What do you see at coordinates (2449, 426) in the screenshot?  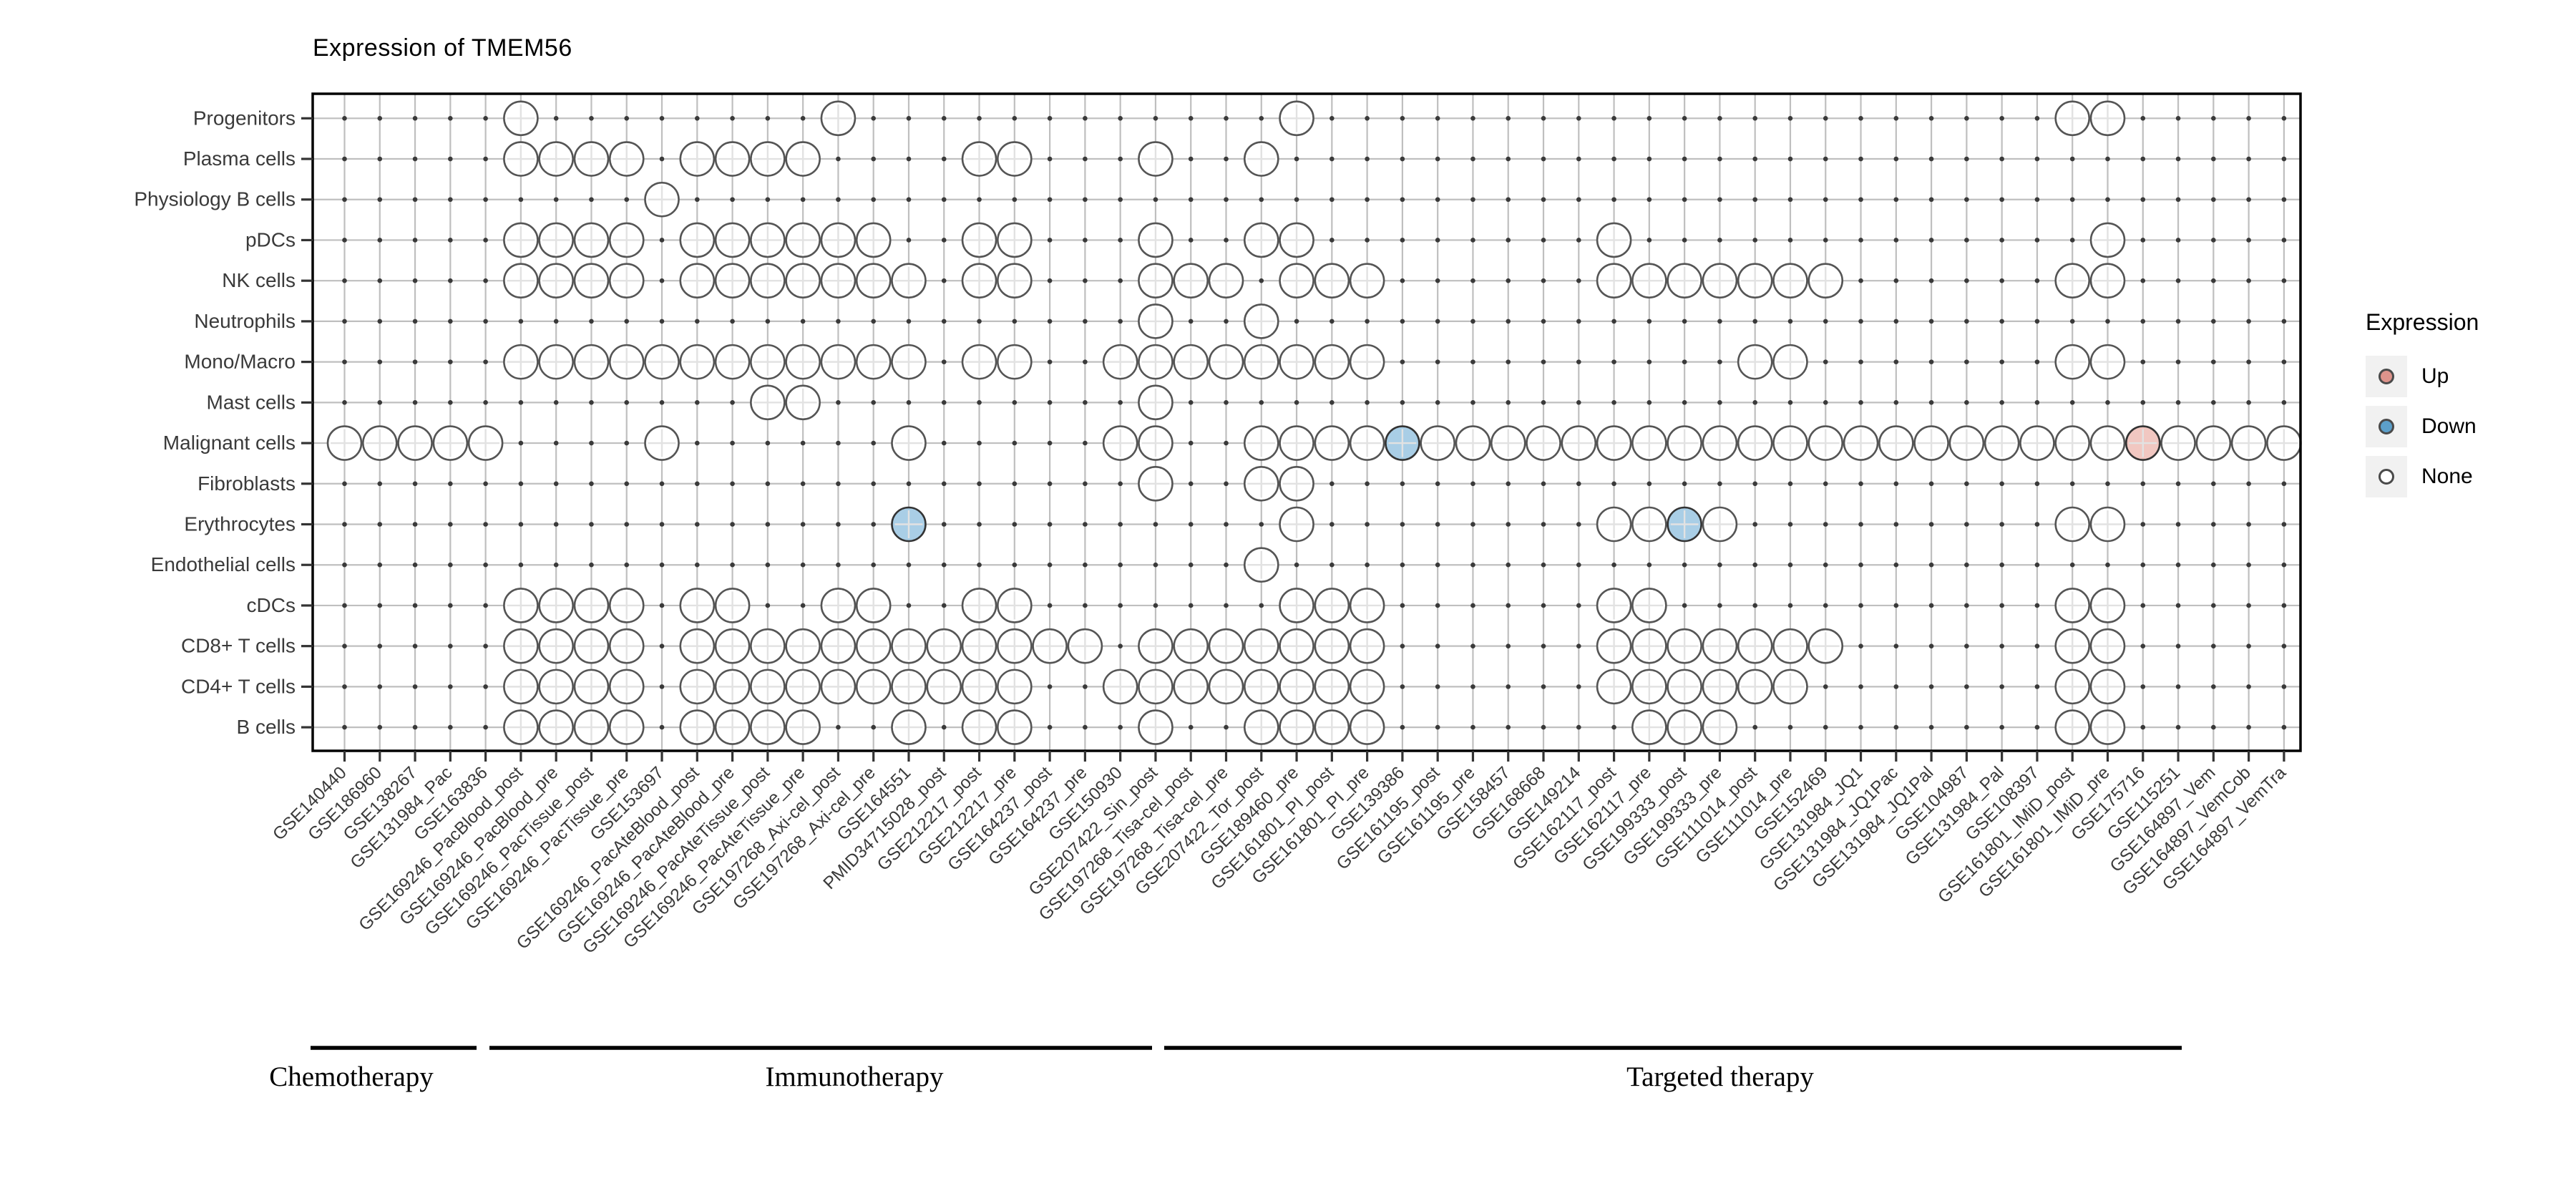 I see `legend-label: Down` at bounding box center [2449, 426].